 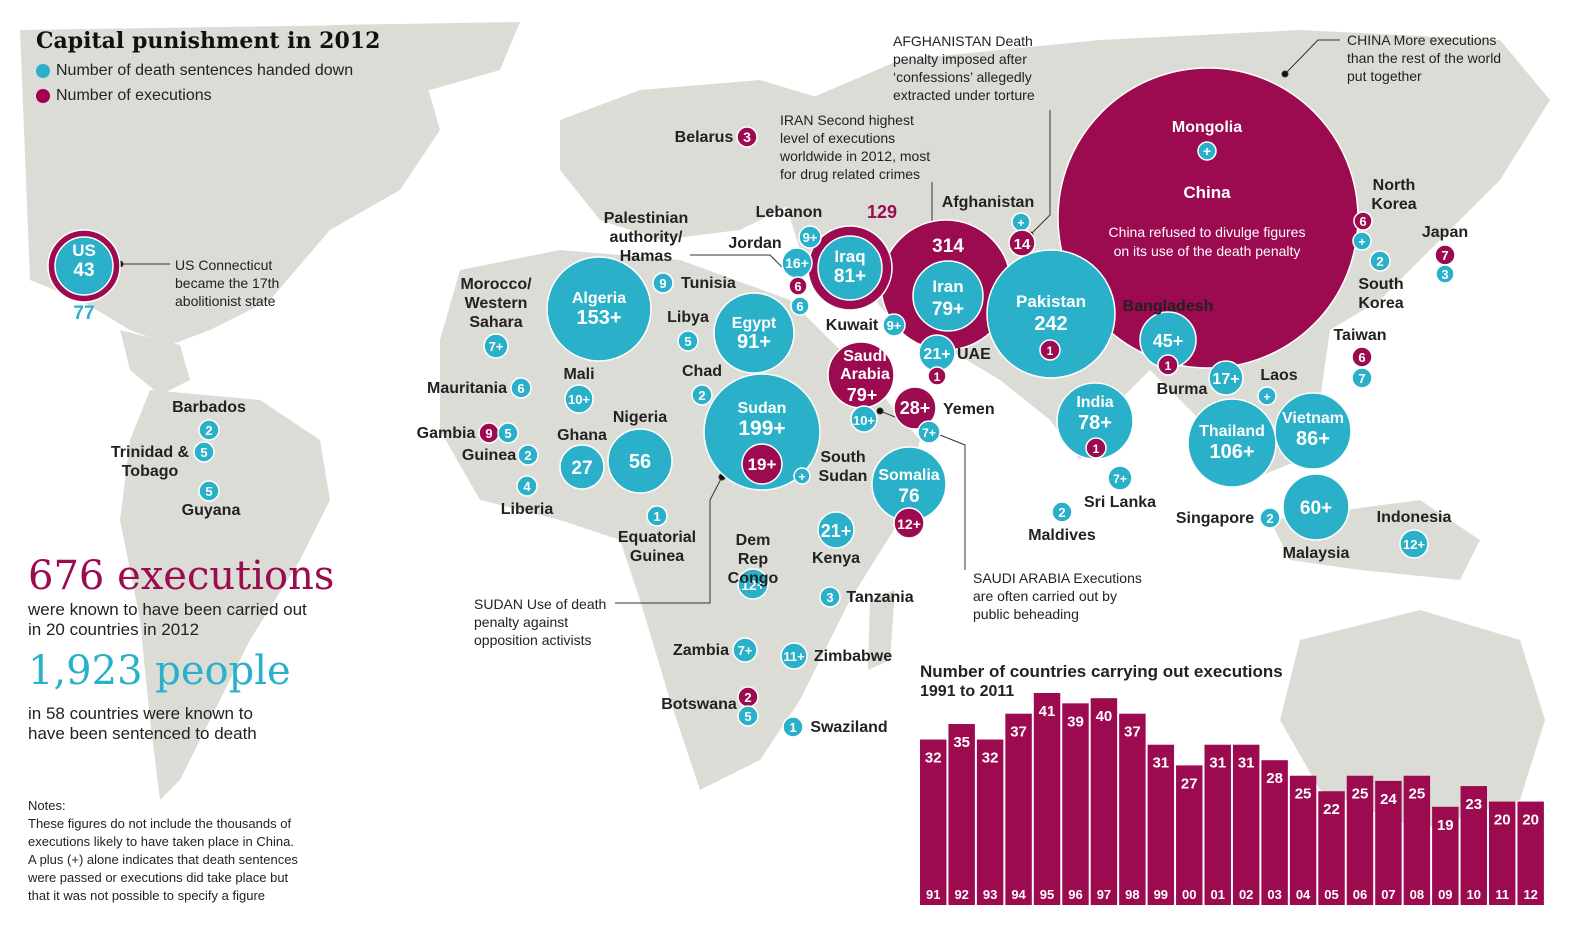 I want to click on bar-label-05: 05, so click(x=1331, y=894).